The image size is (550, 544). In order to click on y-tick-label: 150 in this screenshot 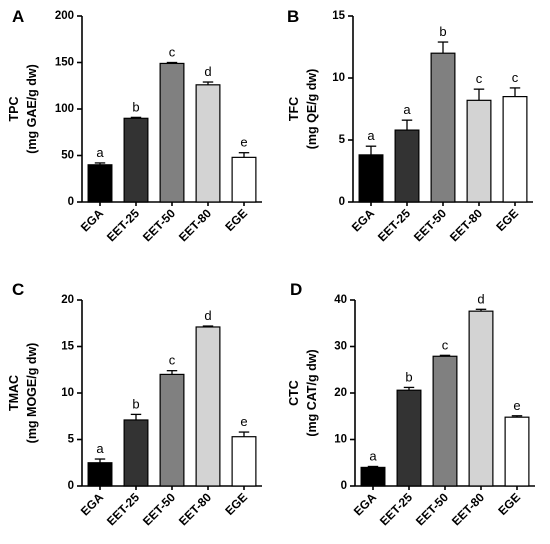, I will do `click(64, 63)`.